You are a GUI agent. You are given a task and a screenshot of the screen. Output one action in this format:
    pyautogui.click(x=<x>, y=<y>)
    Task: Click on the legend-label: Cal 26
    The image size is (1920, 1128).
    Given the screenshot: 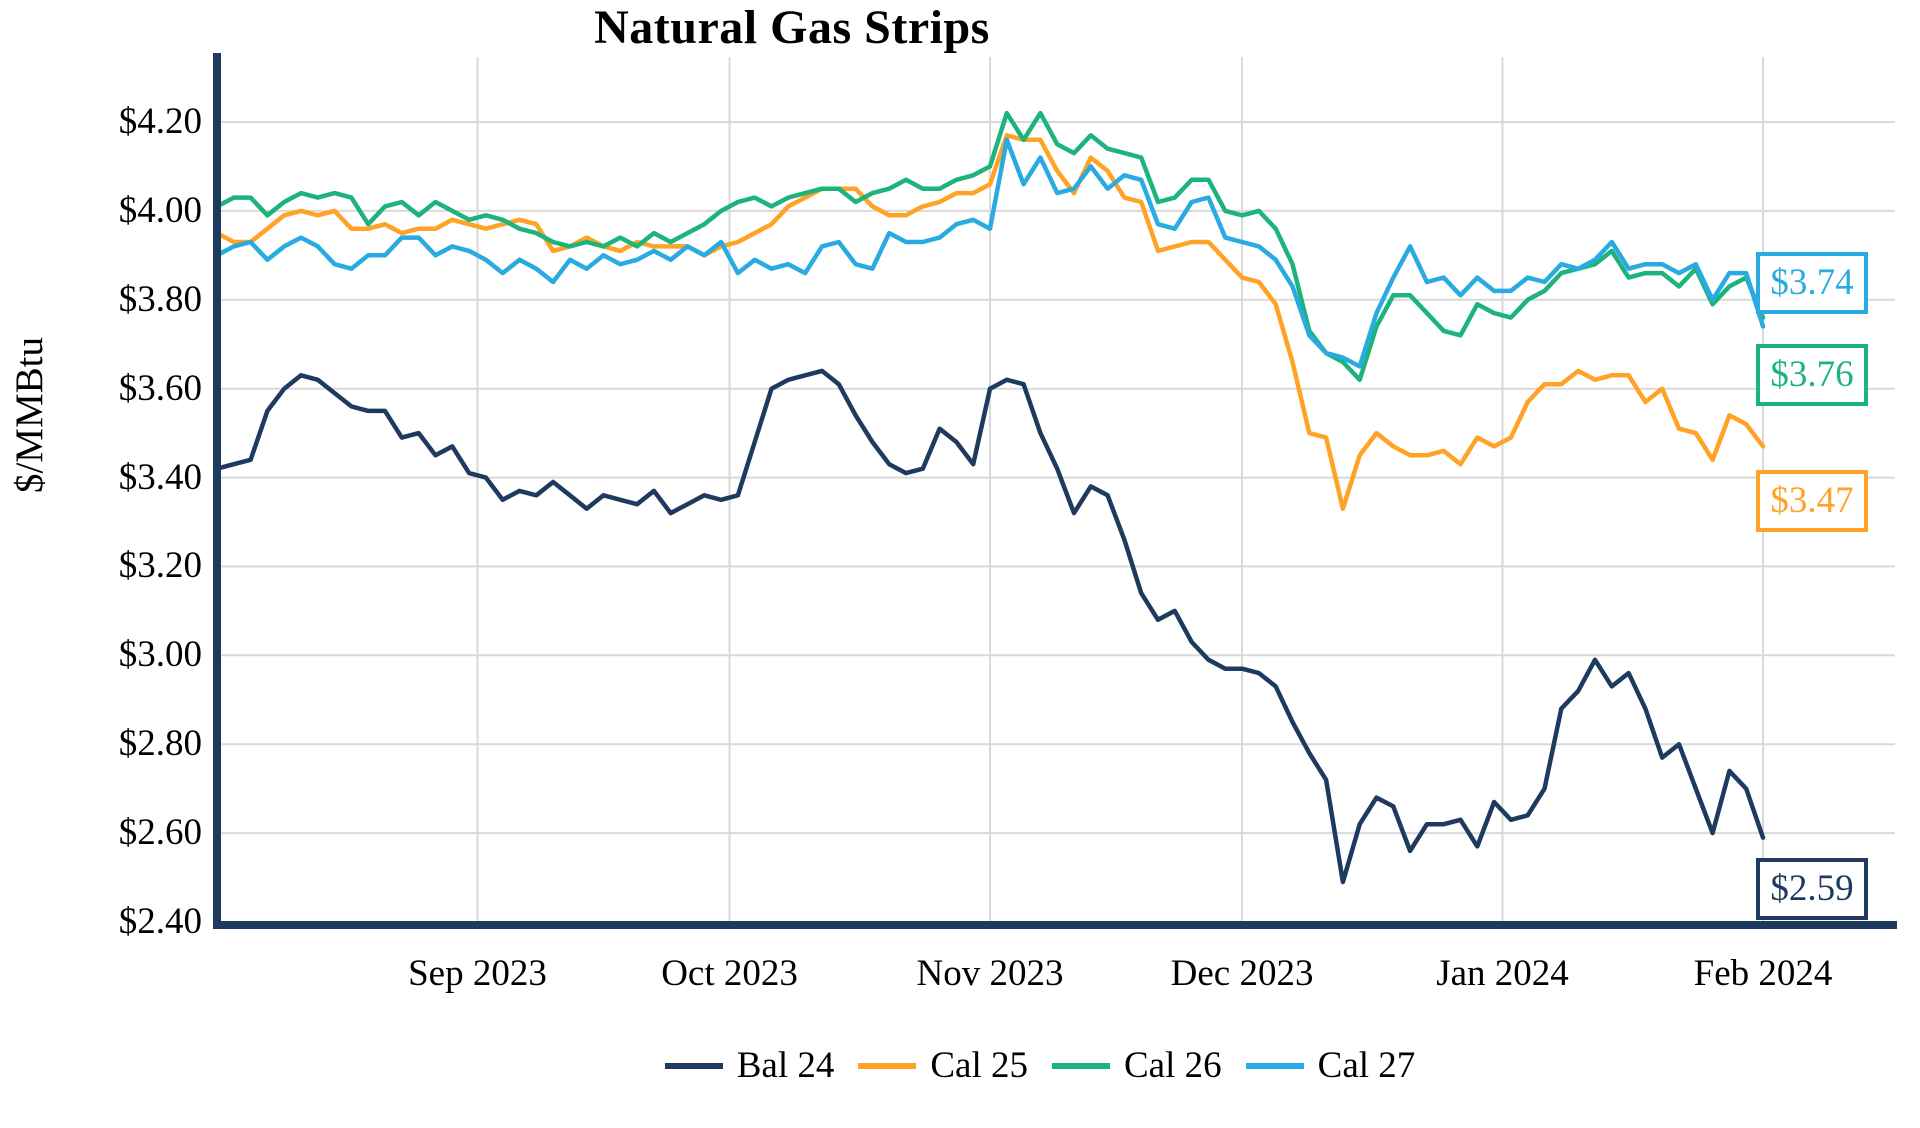 What is the action you would take?
    pyautogui.click(x=1173, y=1065)
    